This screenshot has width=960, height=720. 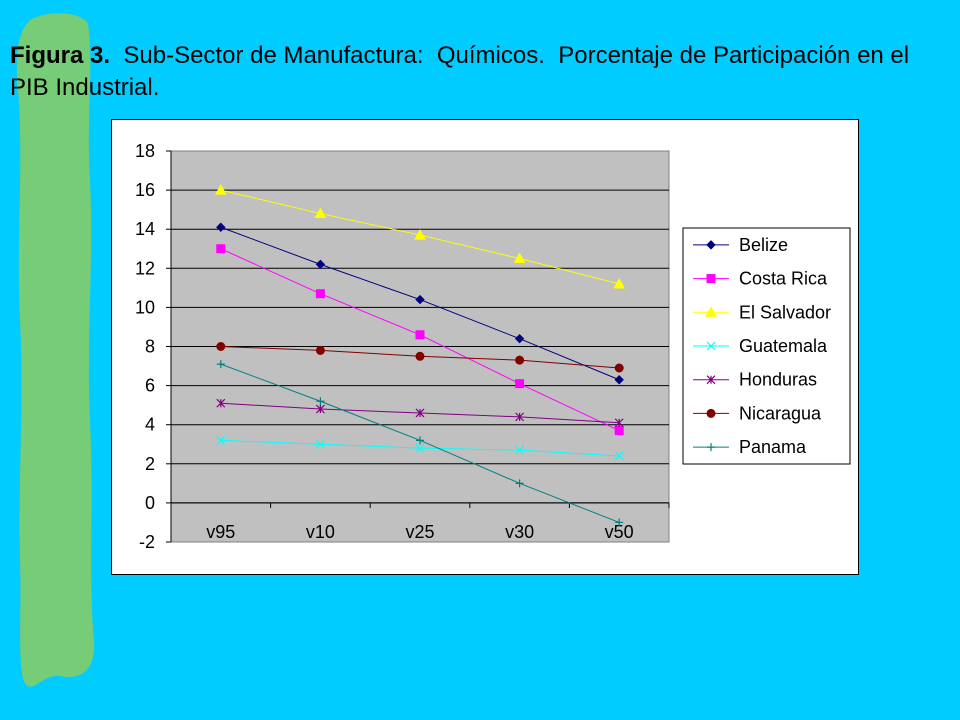 I want to click on legend-label-panama: Panama, so click(x=773, y=447).